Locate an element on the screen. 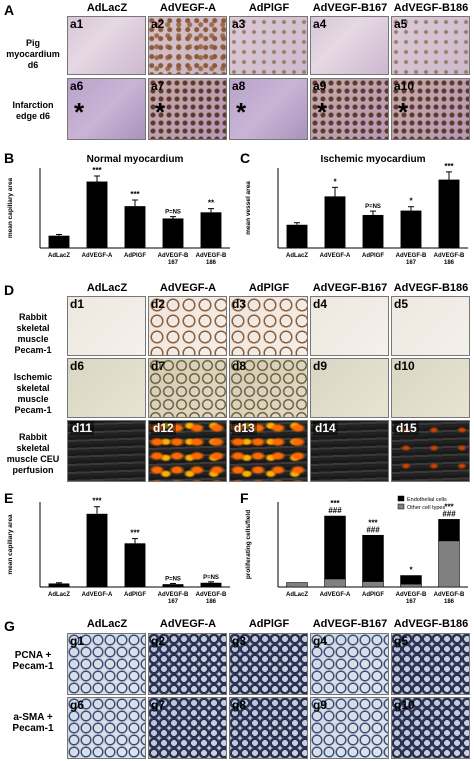  panel-b-letter: B is located at coordinates (9, 158).